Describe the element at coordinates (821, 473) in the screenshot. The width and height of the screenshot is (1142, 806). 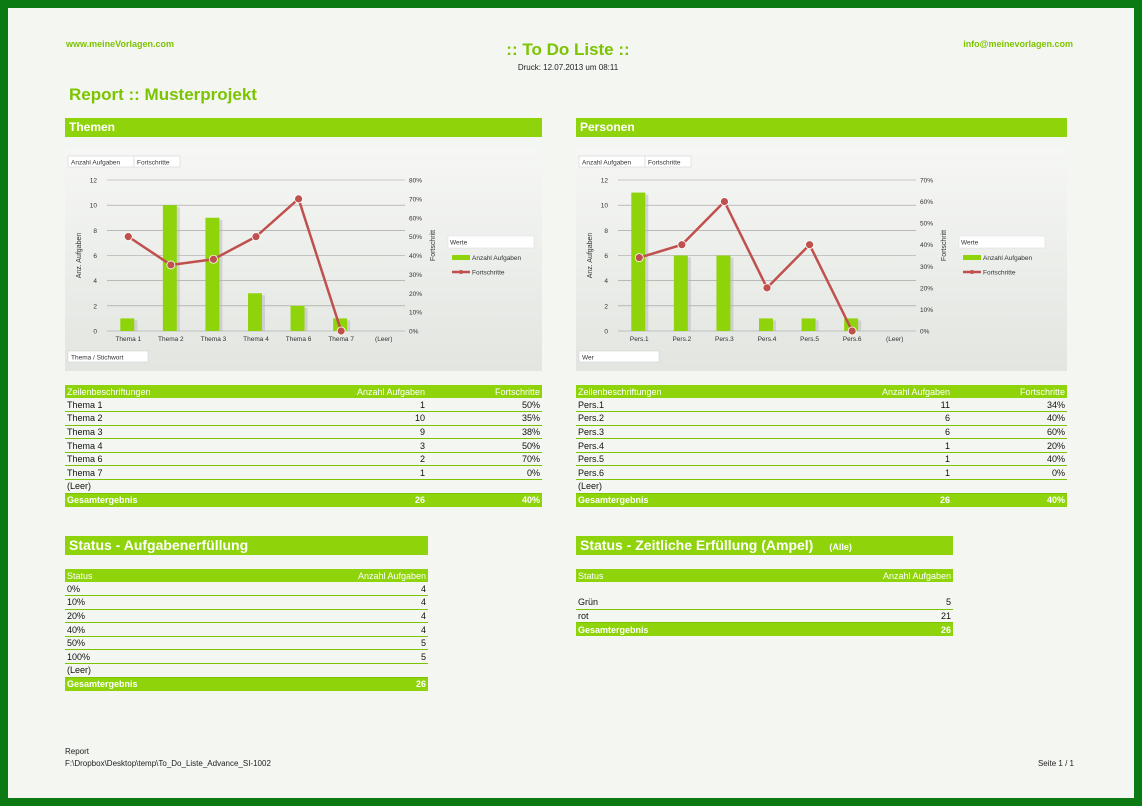
I see `table-row: Pers.6 1 0%` at that location.